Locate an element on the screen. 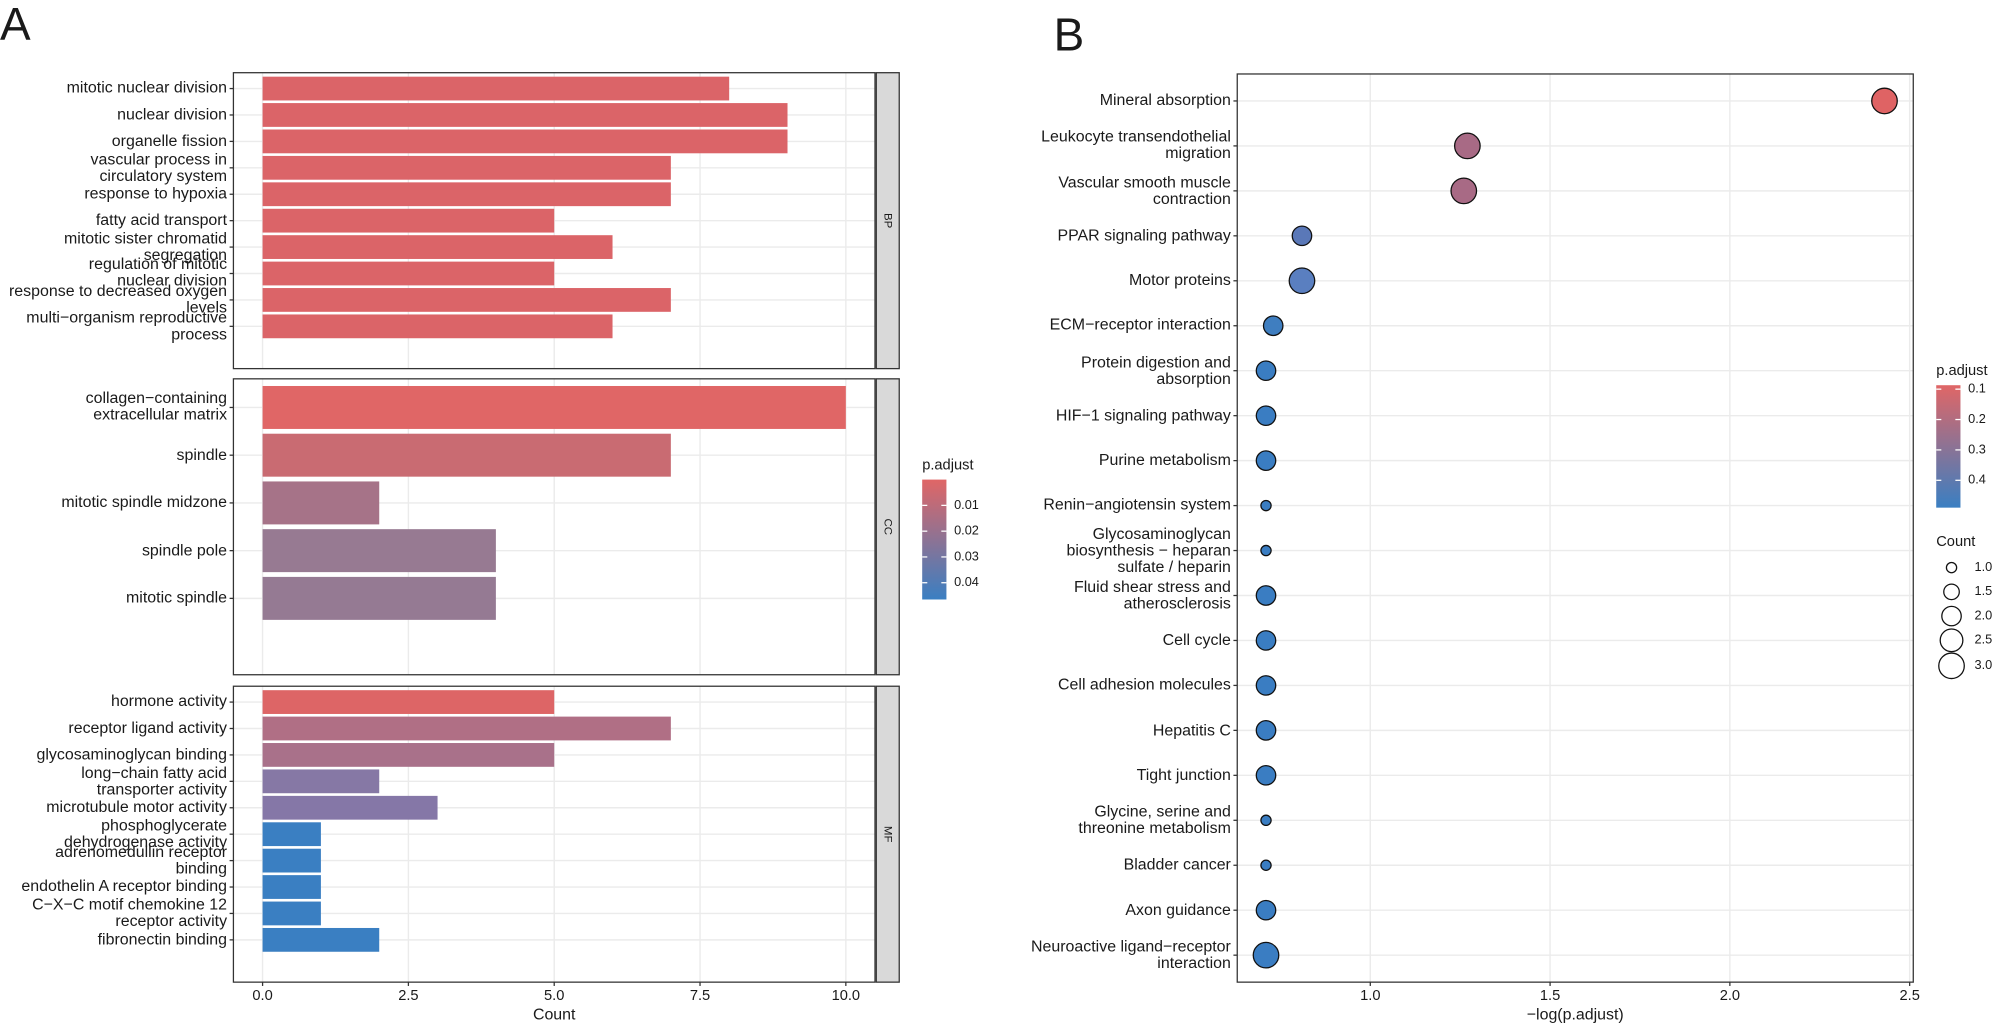  y-tick-label: collagen−containing extracellular matrix is located at coordinates (156, 407).